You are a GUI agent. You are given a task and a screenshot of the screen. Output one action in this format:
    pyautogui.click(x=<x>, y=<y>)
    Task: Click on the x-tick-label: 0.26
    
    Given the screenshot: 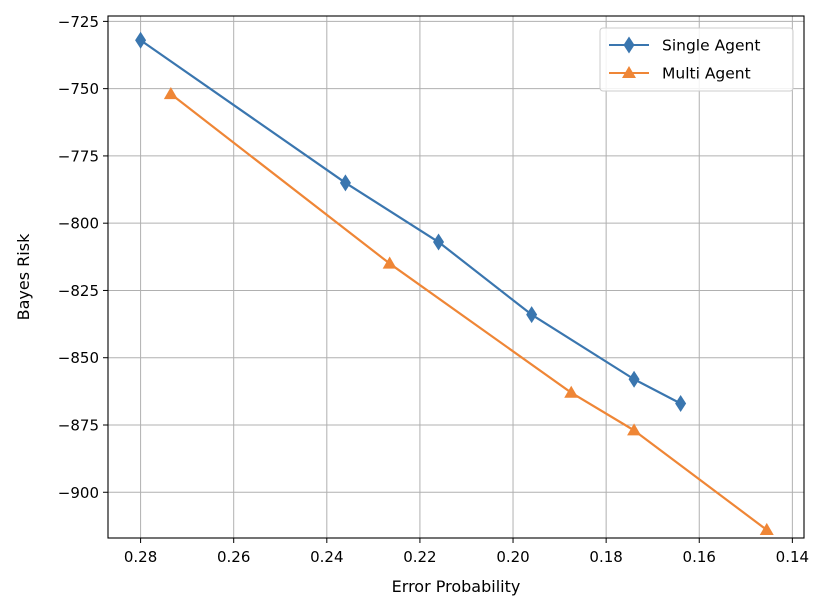 What is the action you would take?
    pyautogui.click(x=233, y=557)
    